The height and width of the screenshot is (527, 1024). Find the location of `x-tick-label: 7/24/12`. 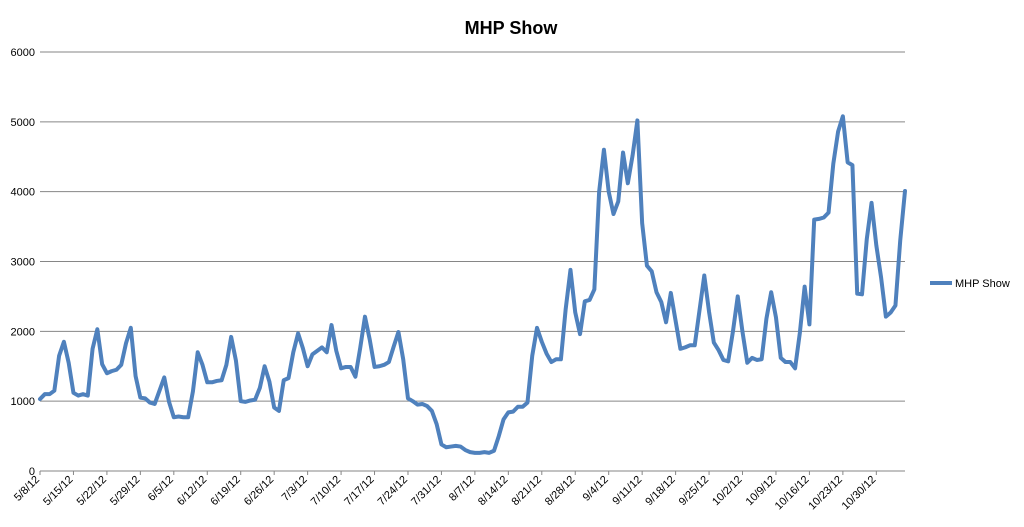

x-tick-label: 7/24/12 is located at coordinates (393, 491).